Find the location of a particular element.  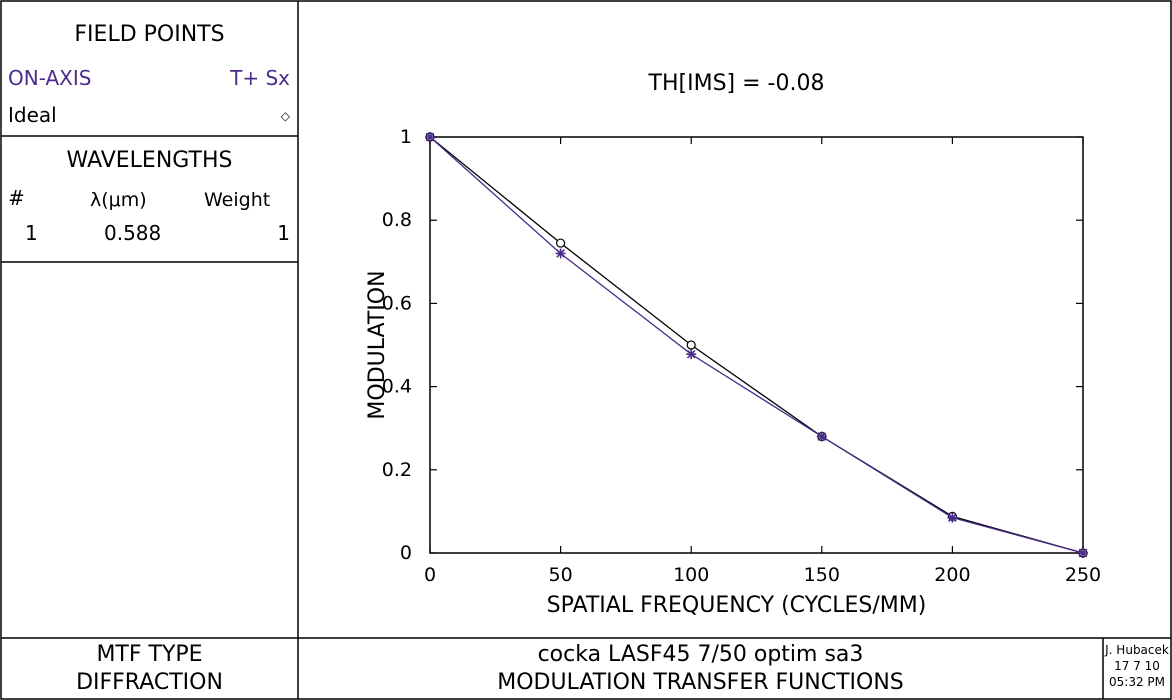

y-tick-label: 0.4 is located at coordinates (397, 387).